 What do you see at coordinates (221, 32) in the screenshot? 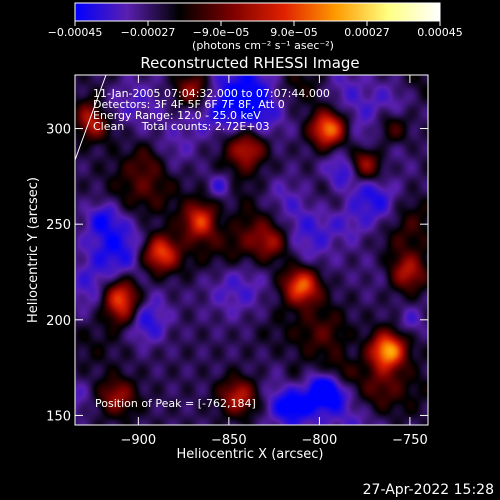
I see `colorbar-tick-label: −9.0e−05` at bounding box center [221, 32].